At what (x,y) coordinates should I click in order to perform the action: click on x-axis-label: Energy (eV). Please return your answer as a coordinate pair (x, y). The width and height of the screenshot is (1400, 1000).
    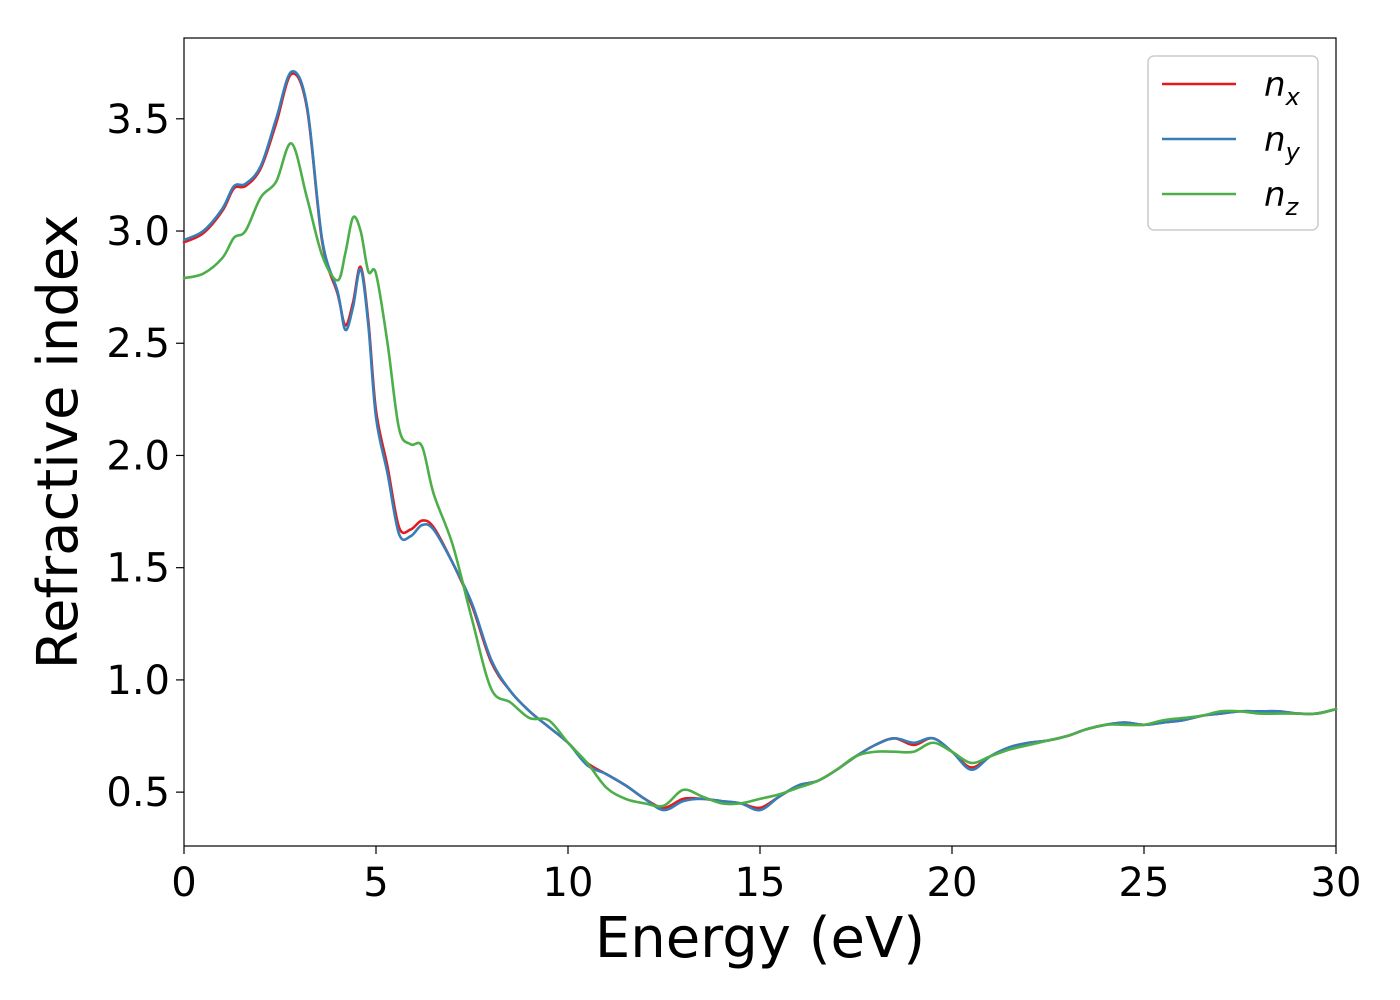
    Looking at the image, I should click on (760, 938).